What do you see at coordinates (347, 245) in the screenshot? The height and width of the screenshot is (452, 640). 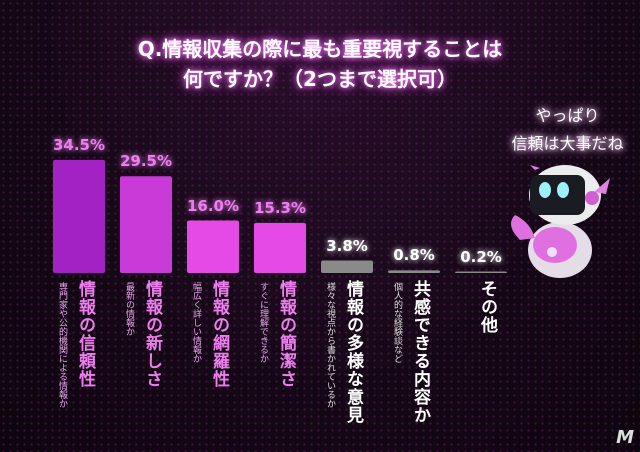 I see `value-label: 3.8%` at bounding box center [347, 245].